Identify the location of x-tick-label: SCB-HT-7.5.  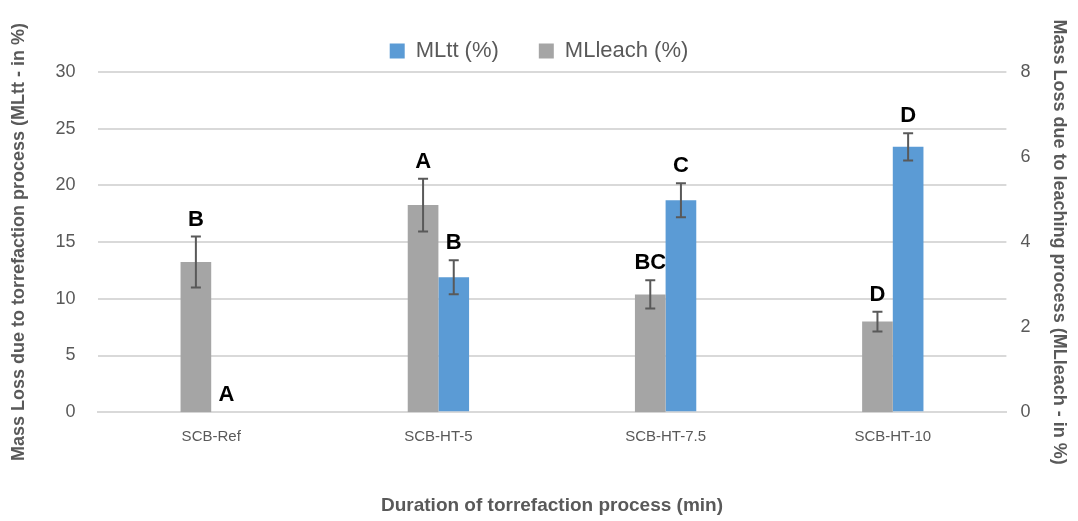
(666, 436).